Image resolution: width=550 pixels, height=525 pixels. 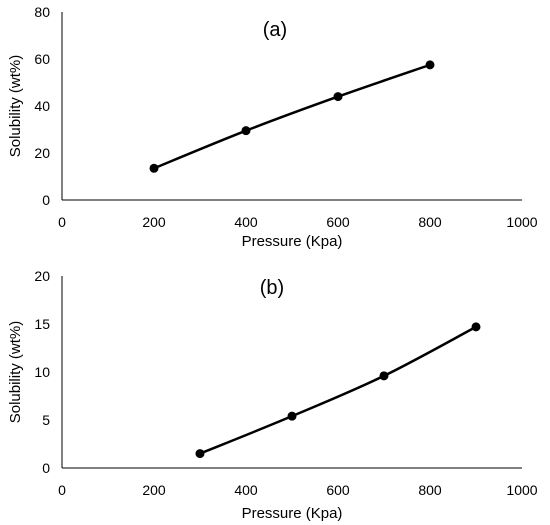 I want to click on y-ticks: 0 5 10 15 20, so click(x=42, y=372).